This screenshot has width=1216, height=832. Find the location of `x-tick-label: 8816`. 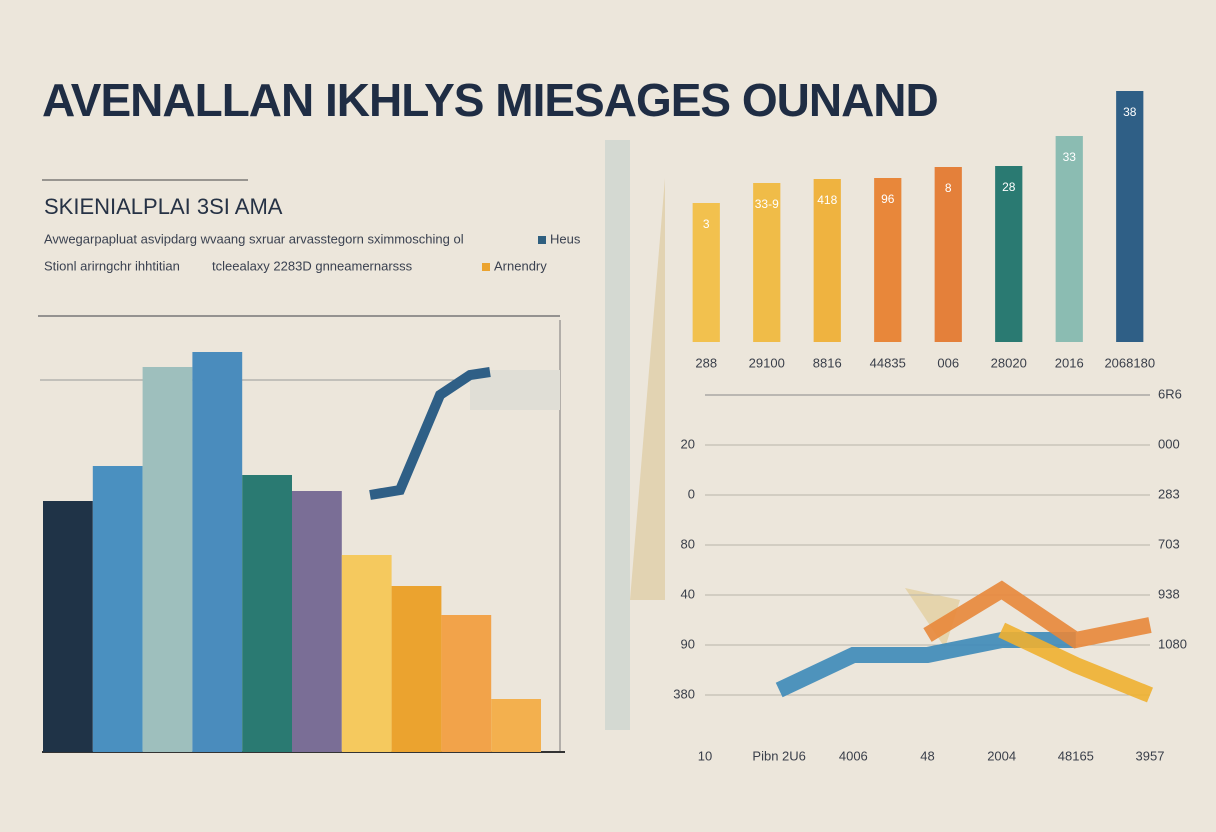

x-tick-label: 8816 is located at coordinates (827, 362).